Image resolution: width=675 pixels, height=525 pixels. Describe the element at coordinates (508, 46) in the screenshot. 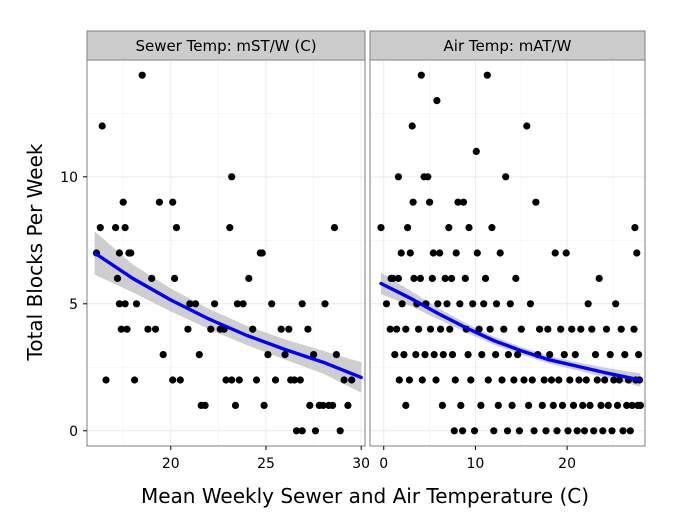

I see `facet-strip-title: Air Temp: mAT/W` at that location.